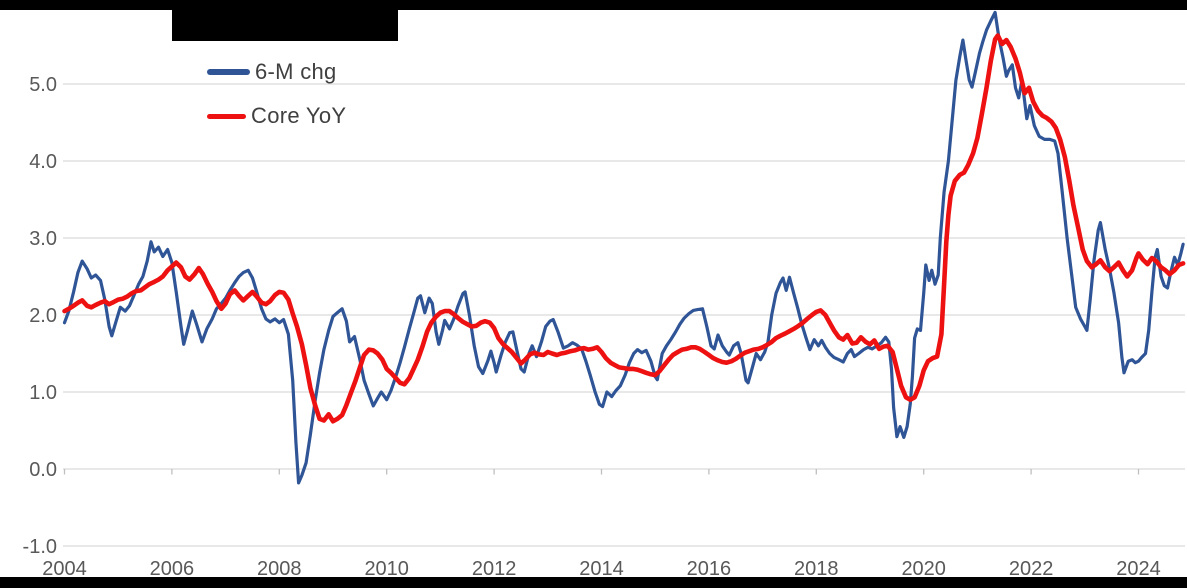 Image resolution: width=1187 pixels, height=588 pixels. I want to click on legend-label-6m-chg: Core YoY, so click(299, 115).